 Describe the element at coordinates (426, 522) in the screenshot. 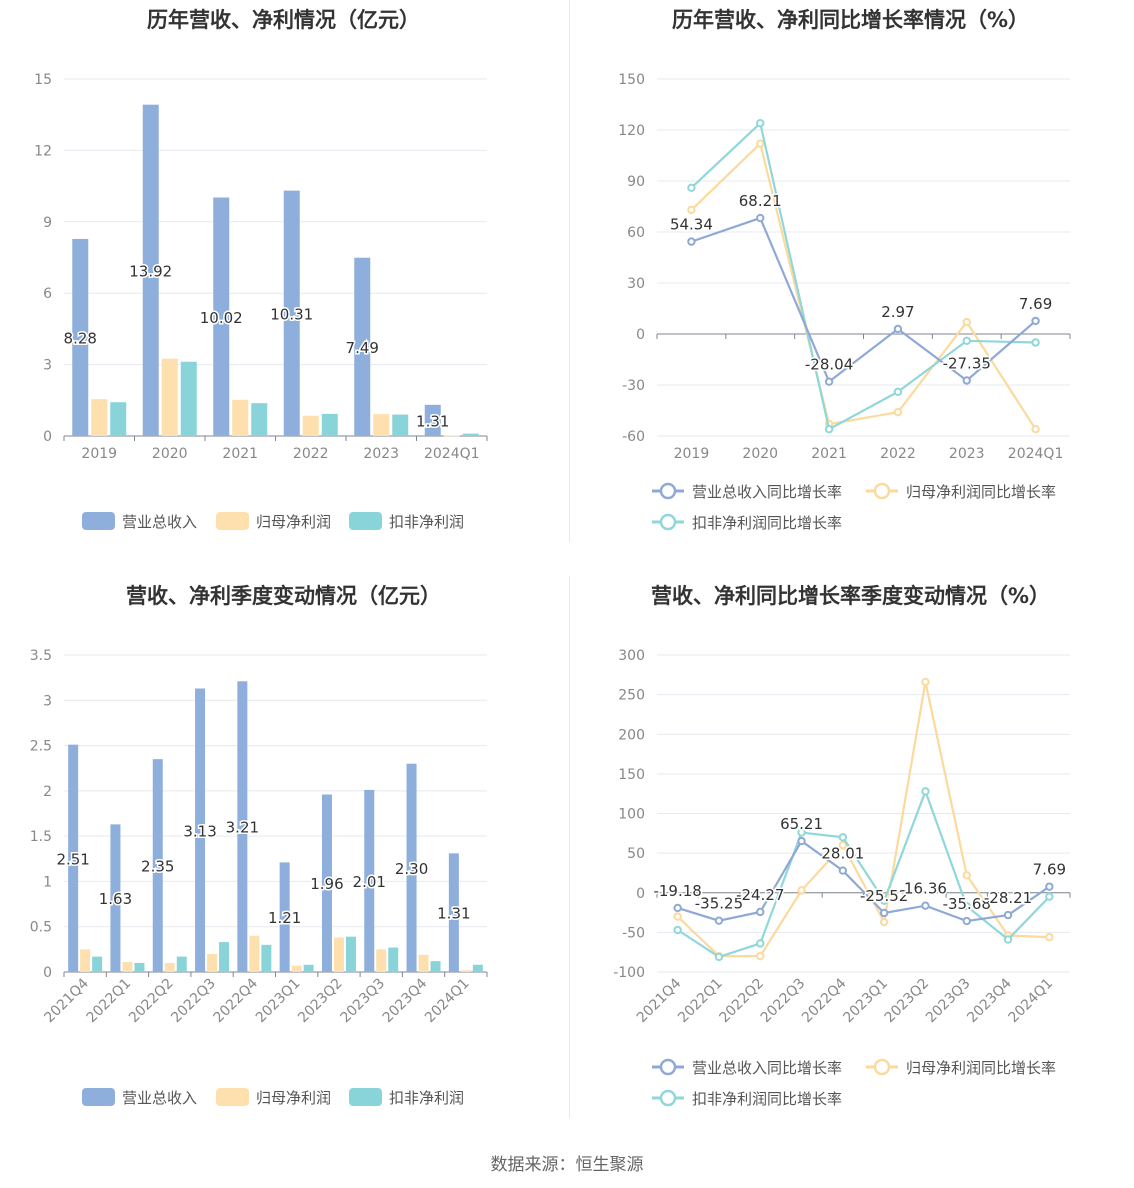

I see `legend-label: 扣非净利润` at that location.